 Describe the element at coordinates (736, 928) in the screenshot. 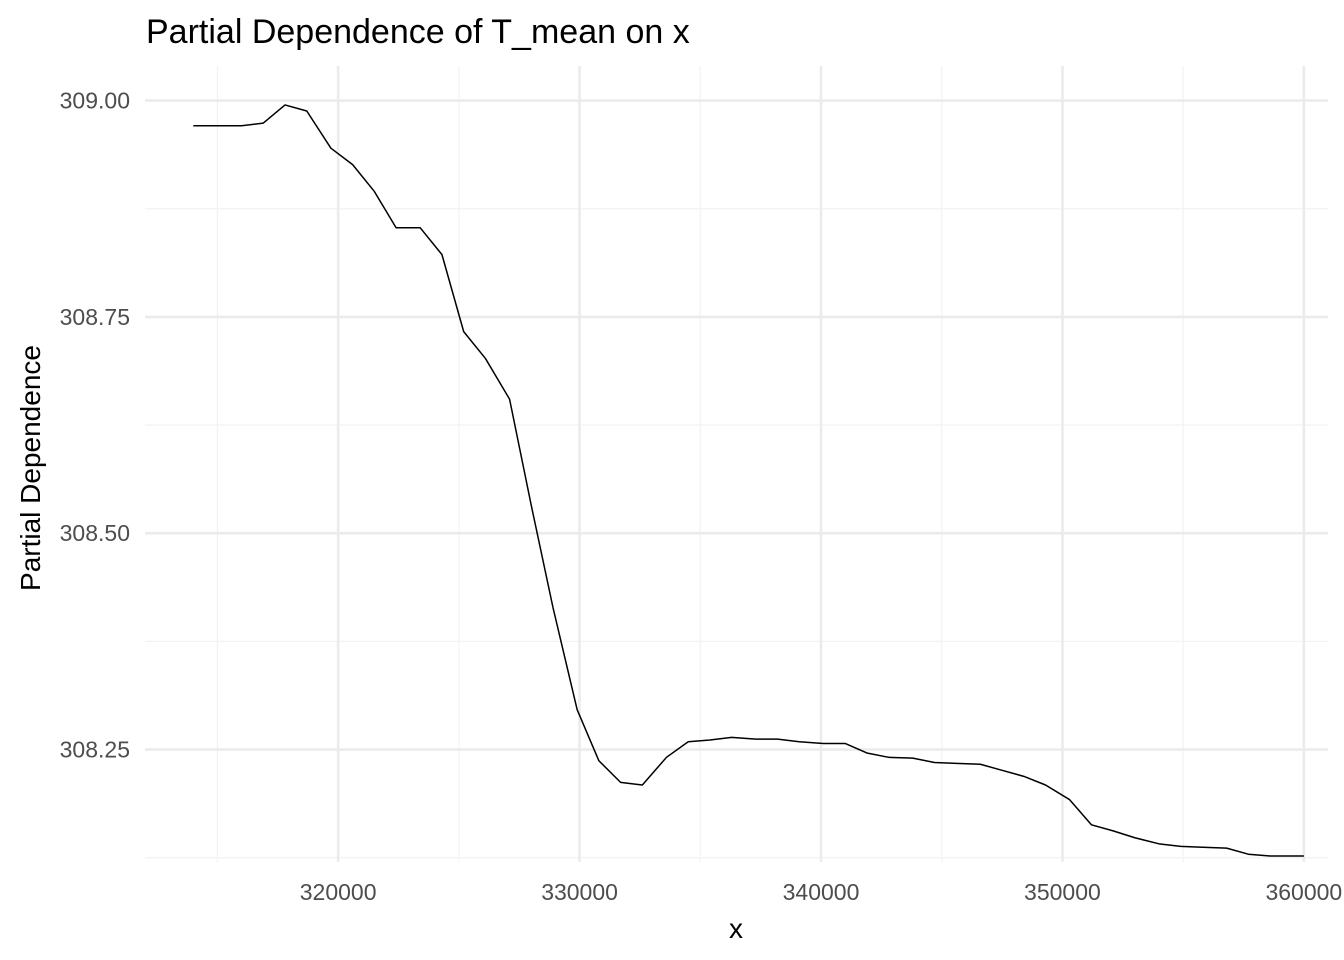

I see `x-axis-title: x` at that location.